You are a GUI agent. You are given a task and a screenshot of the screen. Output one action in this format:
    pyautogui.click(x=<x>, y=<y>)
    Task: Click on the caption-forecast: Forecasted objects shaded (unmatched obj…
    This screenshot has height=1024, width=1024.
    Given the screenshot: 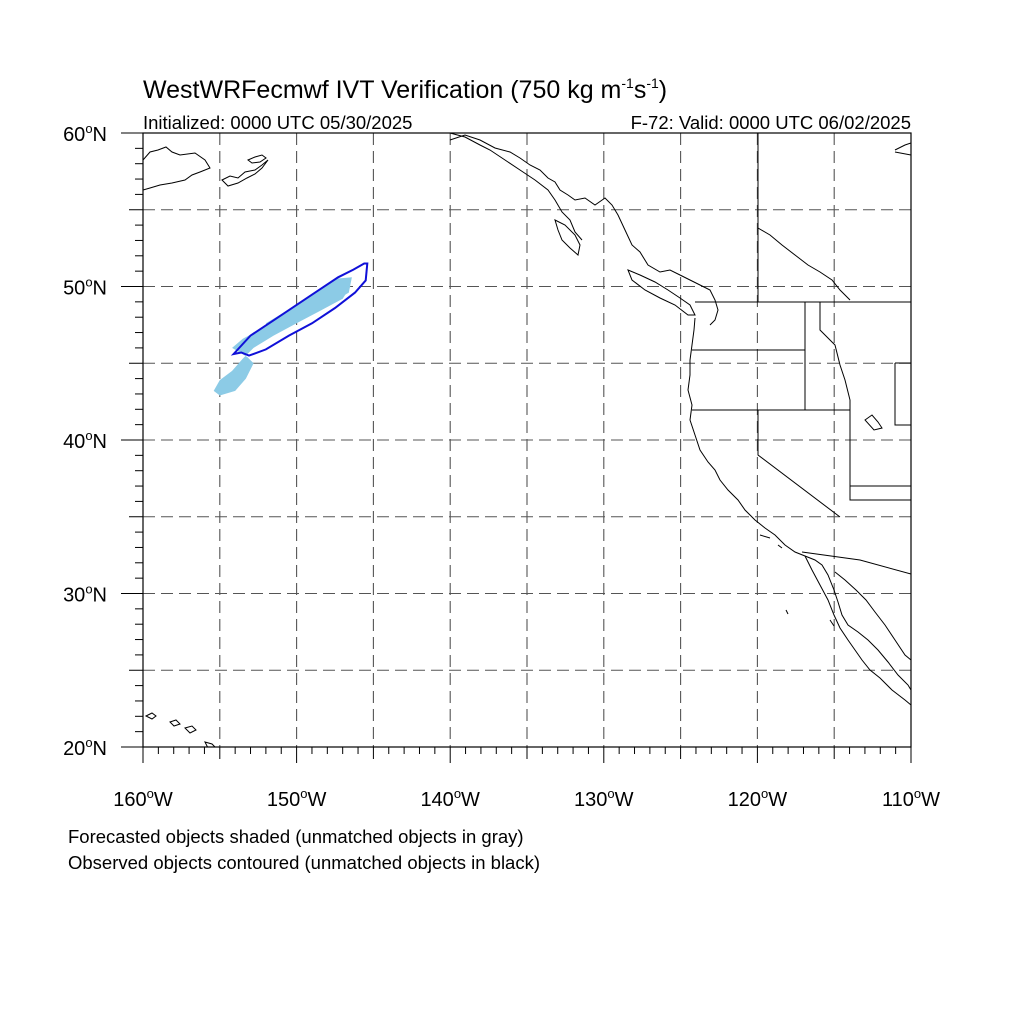 What is the action you would take?
    pyautogui.click(x=296, y=836)
    